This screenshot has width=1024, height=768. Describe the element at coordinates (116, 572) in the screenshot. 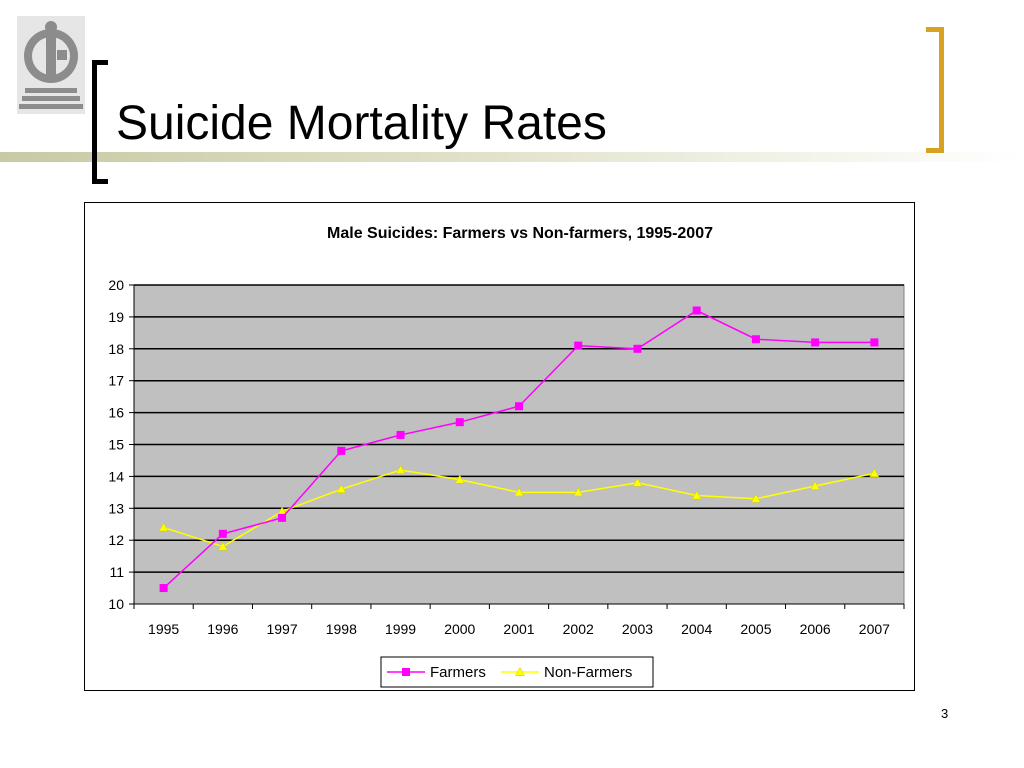

I see `y-tick-label: 11` at that location.